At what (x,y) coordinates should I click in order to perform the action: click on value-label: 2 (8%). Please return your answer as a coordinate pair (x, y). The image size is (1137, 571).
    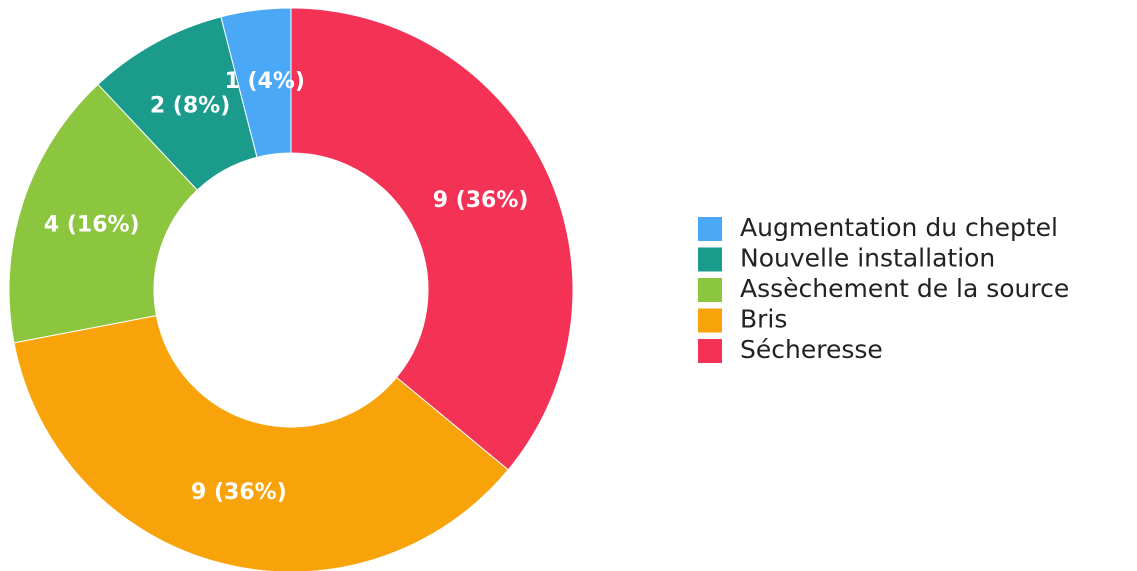
    Looking at the image, I should click on (190, 105).